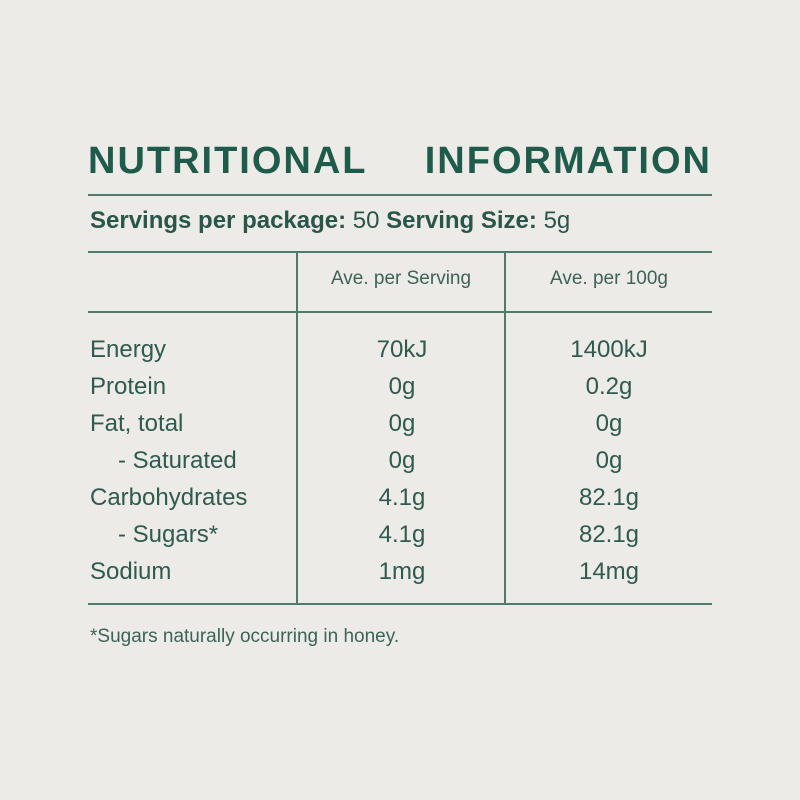 The image size is (800, 800). Describe the element at coordinates (402, 349) in the screenshot. I see `per-serving-value: 70kJ` at that location.